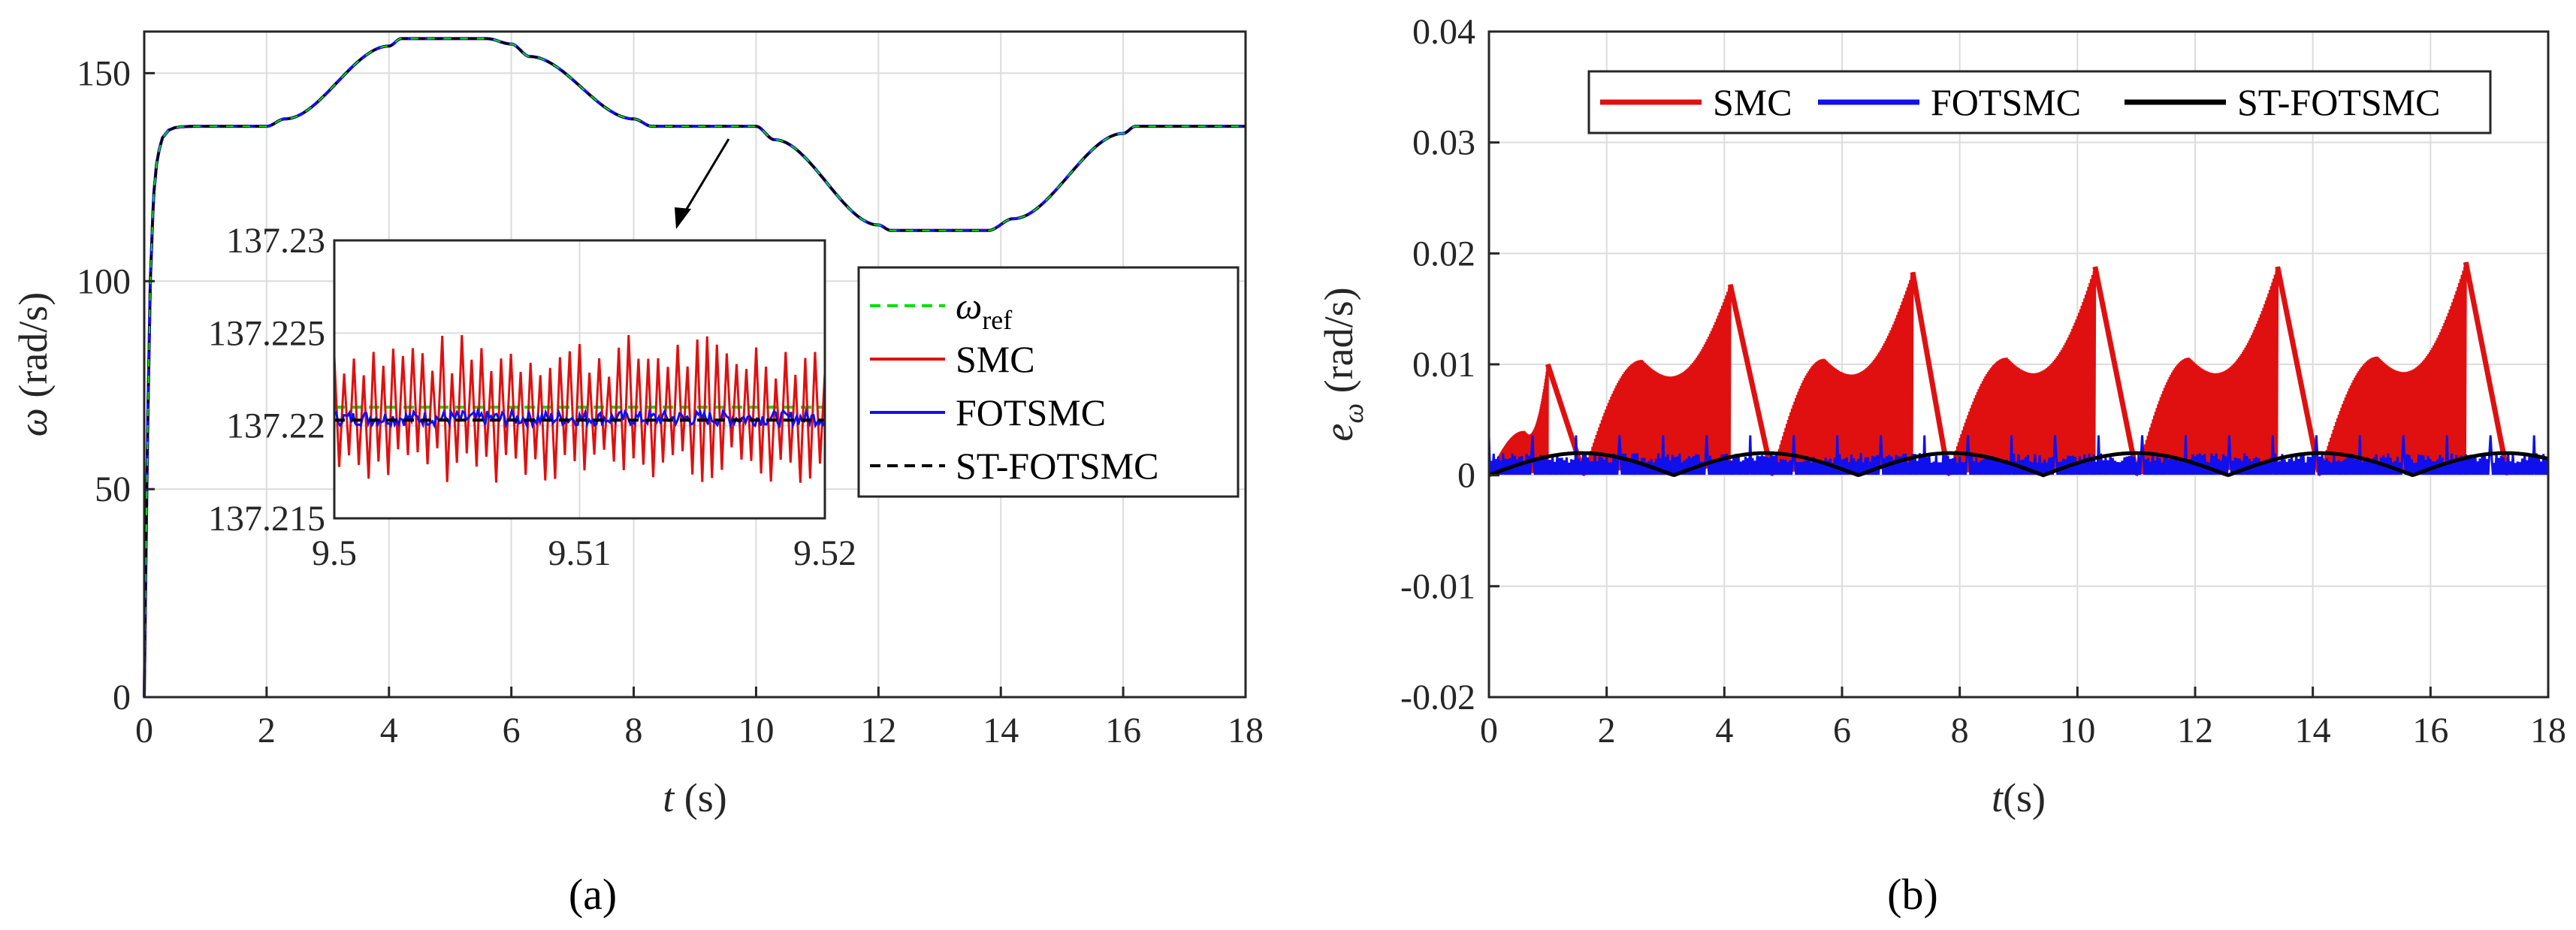  Describe the element at coordinates (1443, 254) in the screenshot. I see `panel-b-ytick-label: 0.02` at that location.